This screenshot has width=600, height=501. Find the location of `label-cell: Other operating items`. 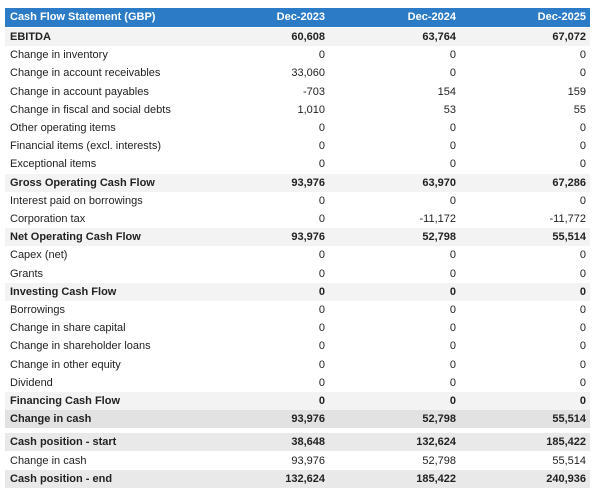

label-cell: Other operating items is located at coordinates (63, 128).